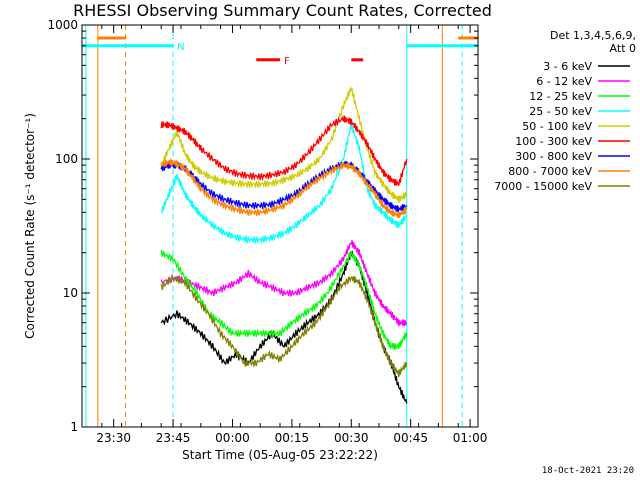  What do you see at coordinates (557, 126) in the screenshot?
I see `legend-label-4: 50 - 100 keV` at bounding box center [557, 126].